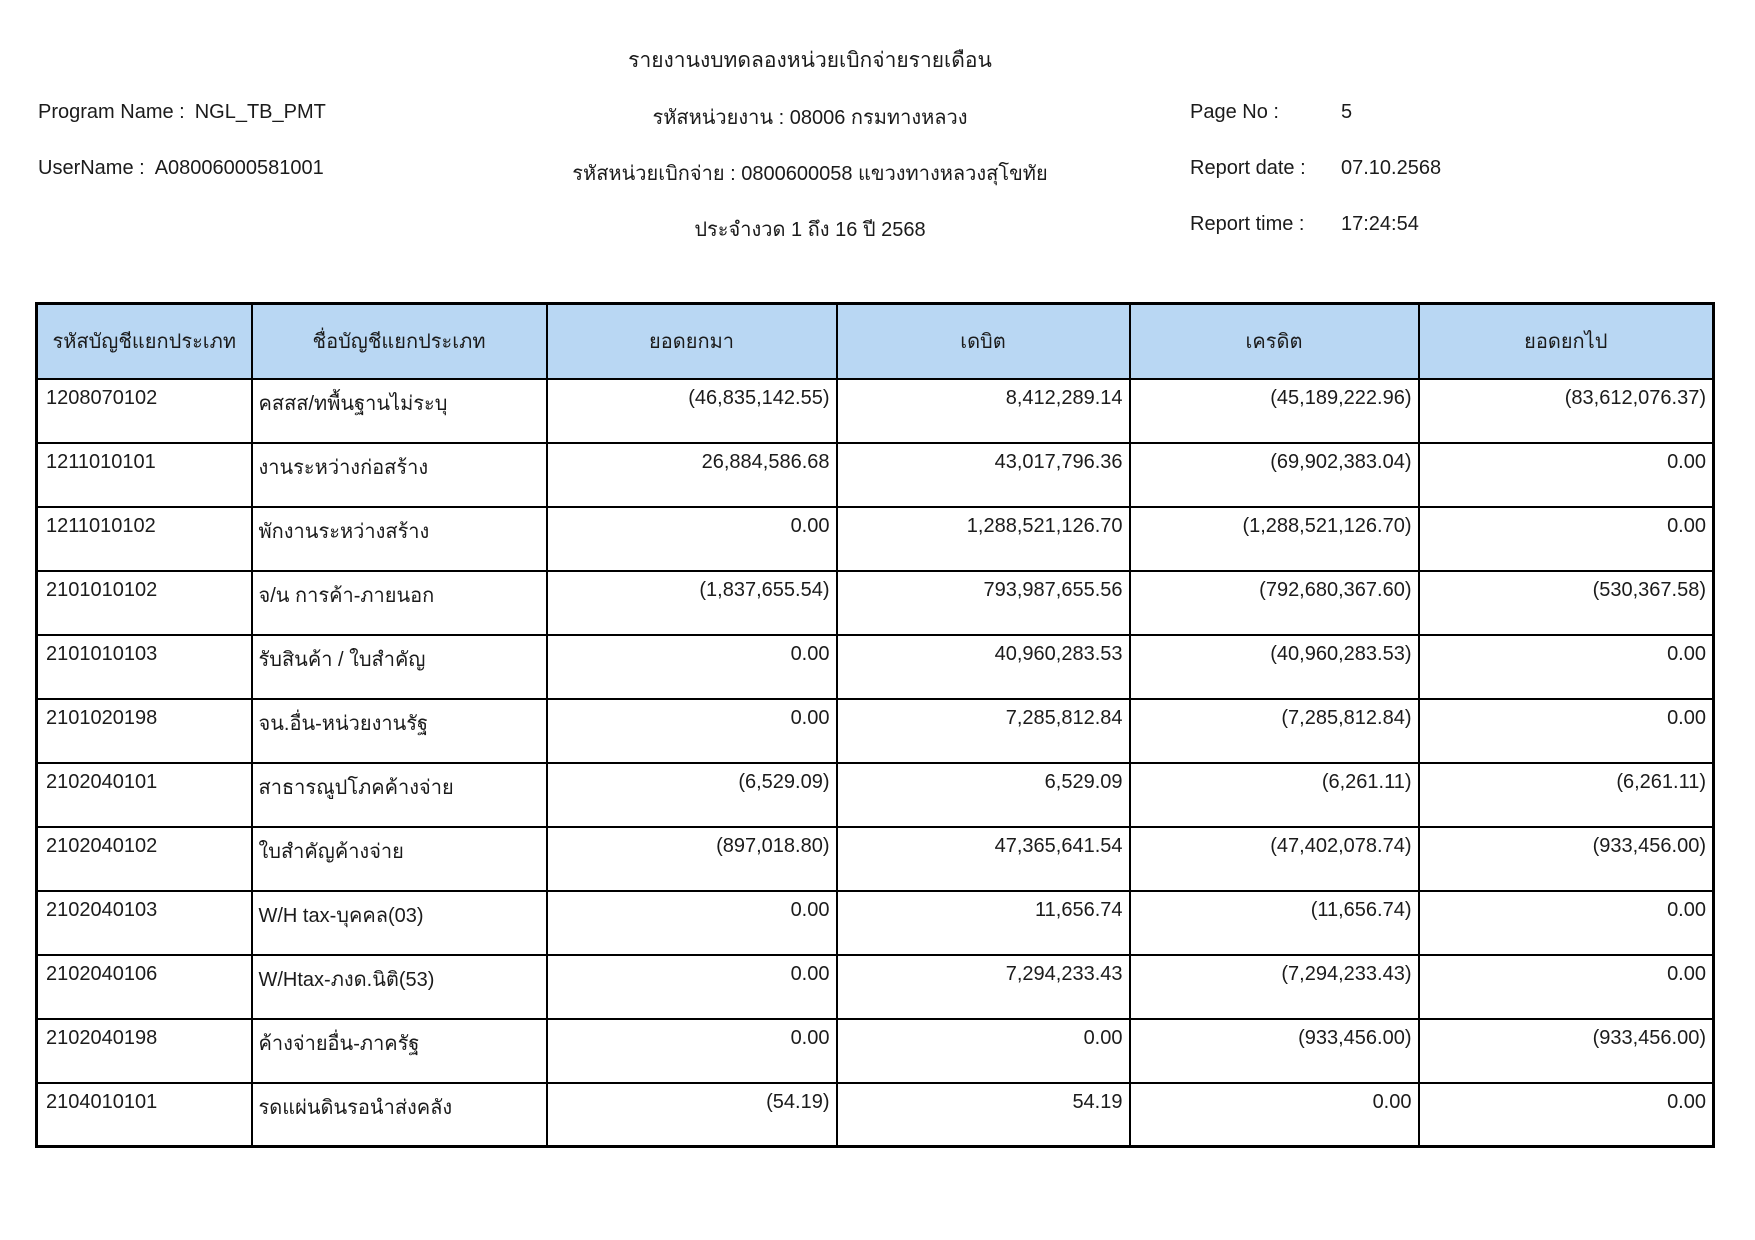  What do you see at coordinates (691, 1114) in the screenshot?
I see `opening-balance-cell: (54.19)` at bounding box center [691, 1114].